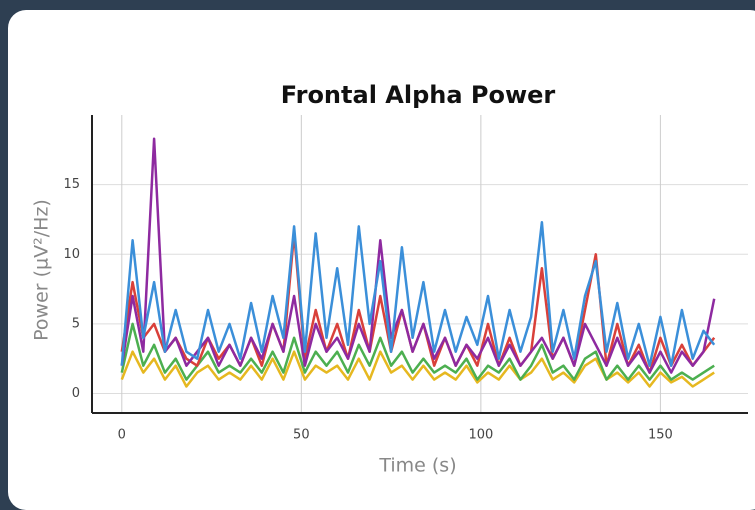 The width and height of the screenshot is (755, 510). Describe the element at coordinates (76, 393) in the screenshot. I see `y-tick-label: 0` at that location.